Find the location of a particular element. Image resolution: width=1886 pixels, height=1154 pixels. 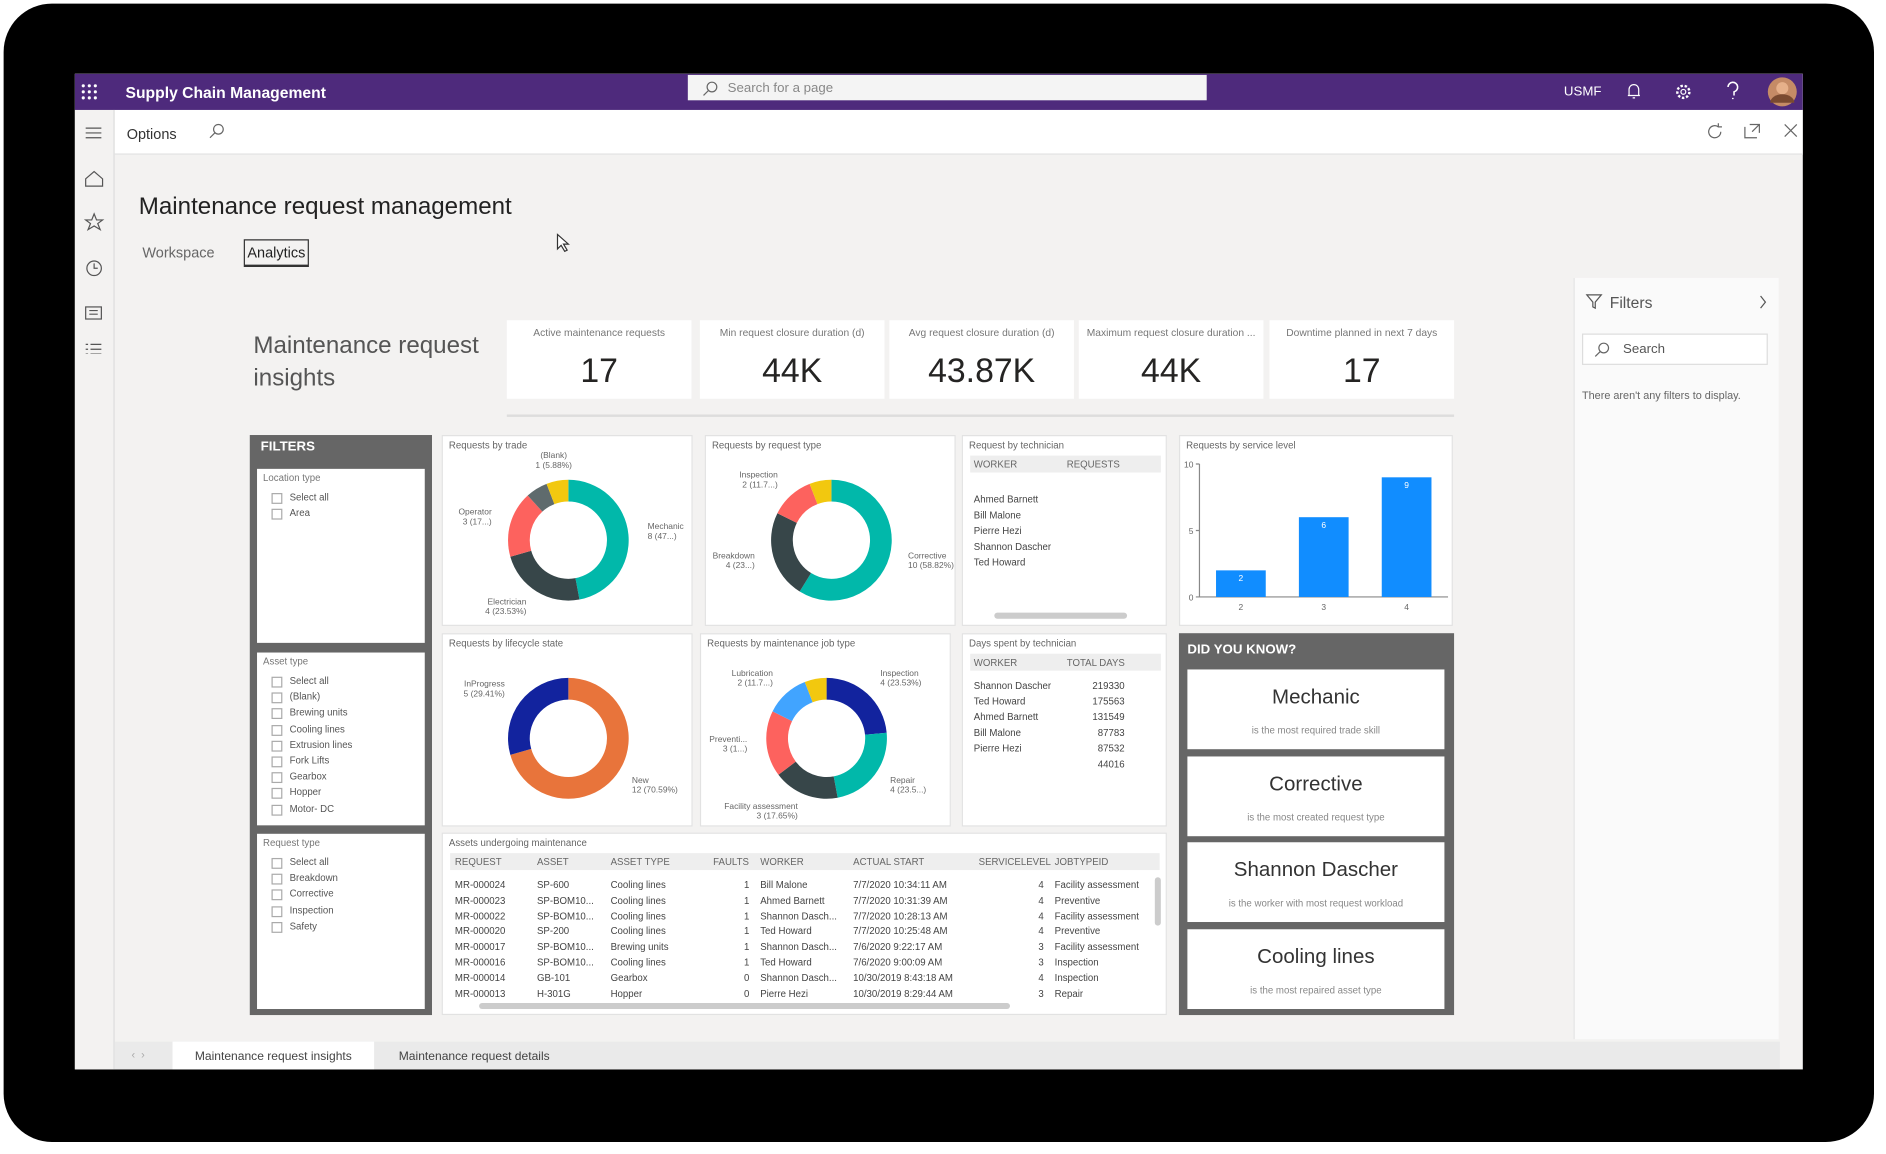

table-cell: Hopper is located at coordinates (626, 993).